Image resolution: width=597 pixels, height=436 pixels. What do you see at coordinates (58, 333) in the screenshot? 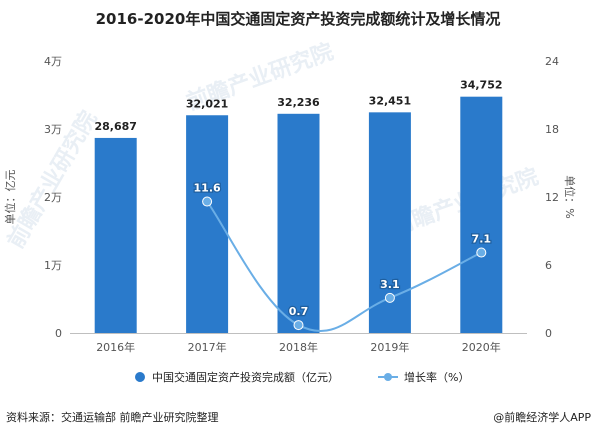
I see `y-tick-label: 0` at bounding box center [58, 333].